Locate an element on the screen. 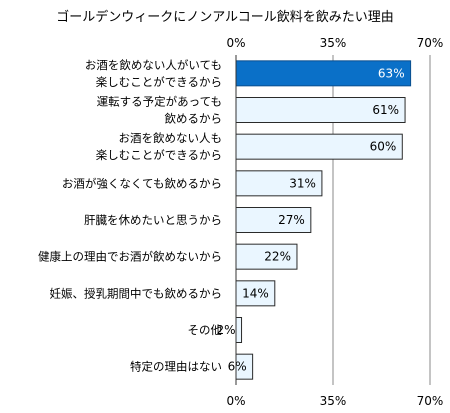  top-tick-label-1: 35% is located at coordinates (333, 43).